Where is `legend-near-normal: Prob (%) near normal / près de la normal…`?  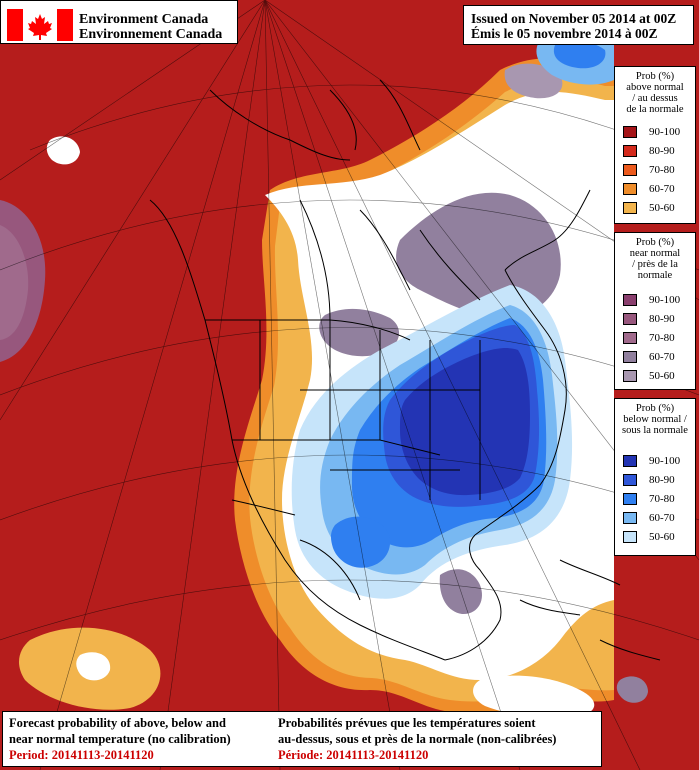
legend-near-normal: Prob (%) near normal / près de la normal… is located at coordinates (655, 311).